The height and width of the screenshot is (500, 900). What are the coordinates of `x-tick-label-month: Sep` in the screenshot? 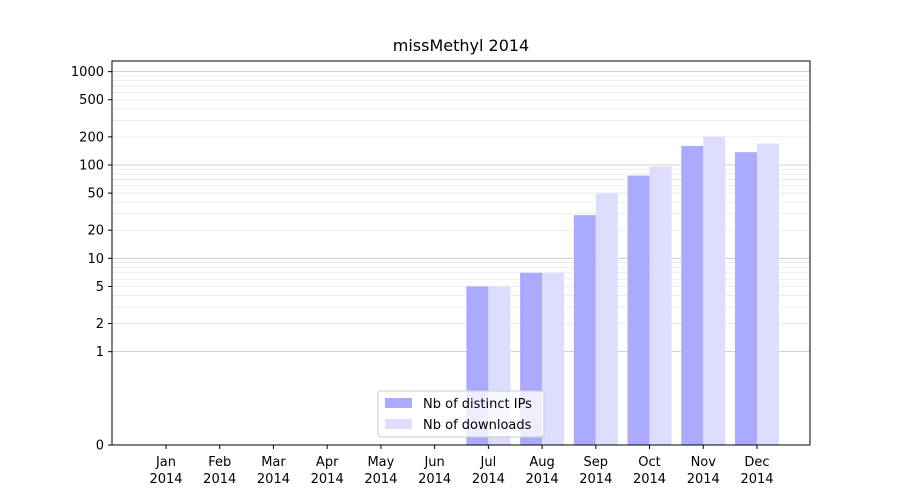 It's located at (596, 462).